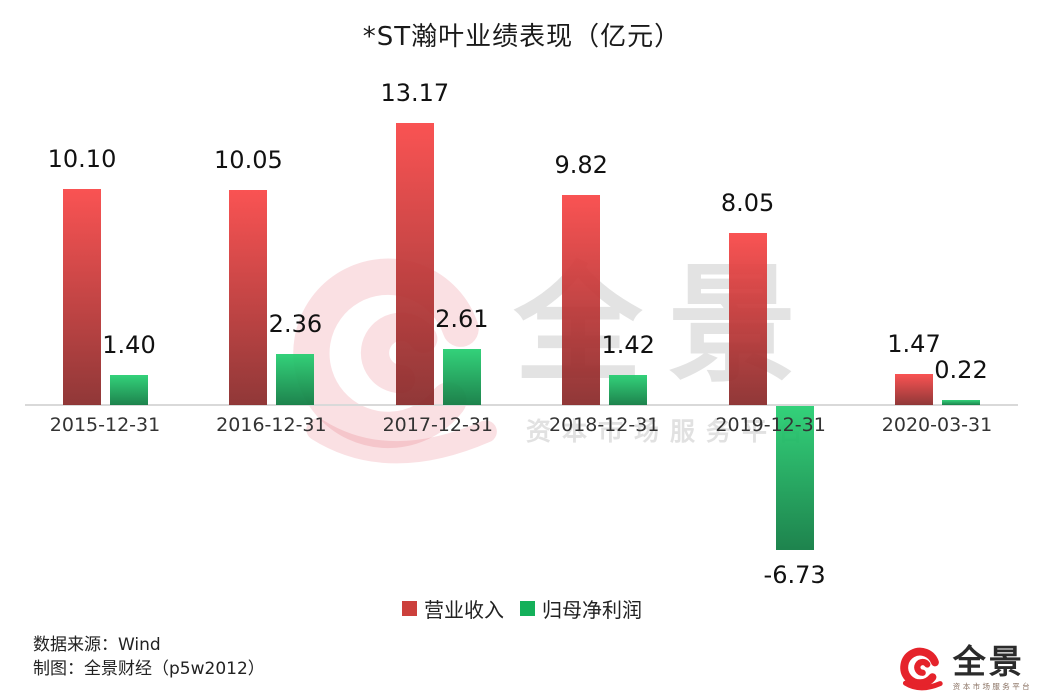 This screenshot has width=1044, height=698. I want to click on value-label: -6.73, so click(794, 575).